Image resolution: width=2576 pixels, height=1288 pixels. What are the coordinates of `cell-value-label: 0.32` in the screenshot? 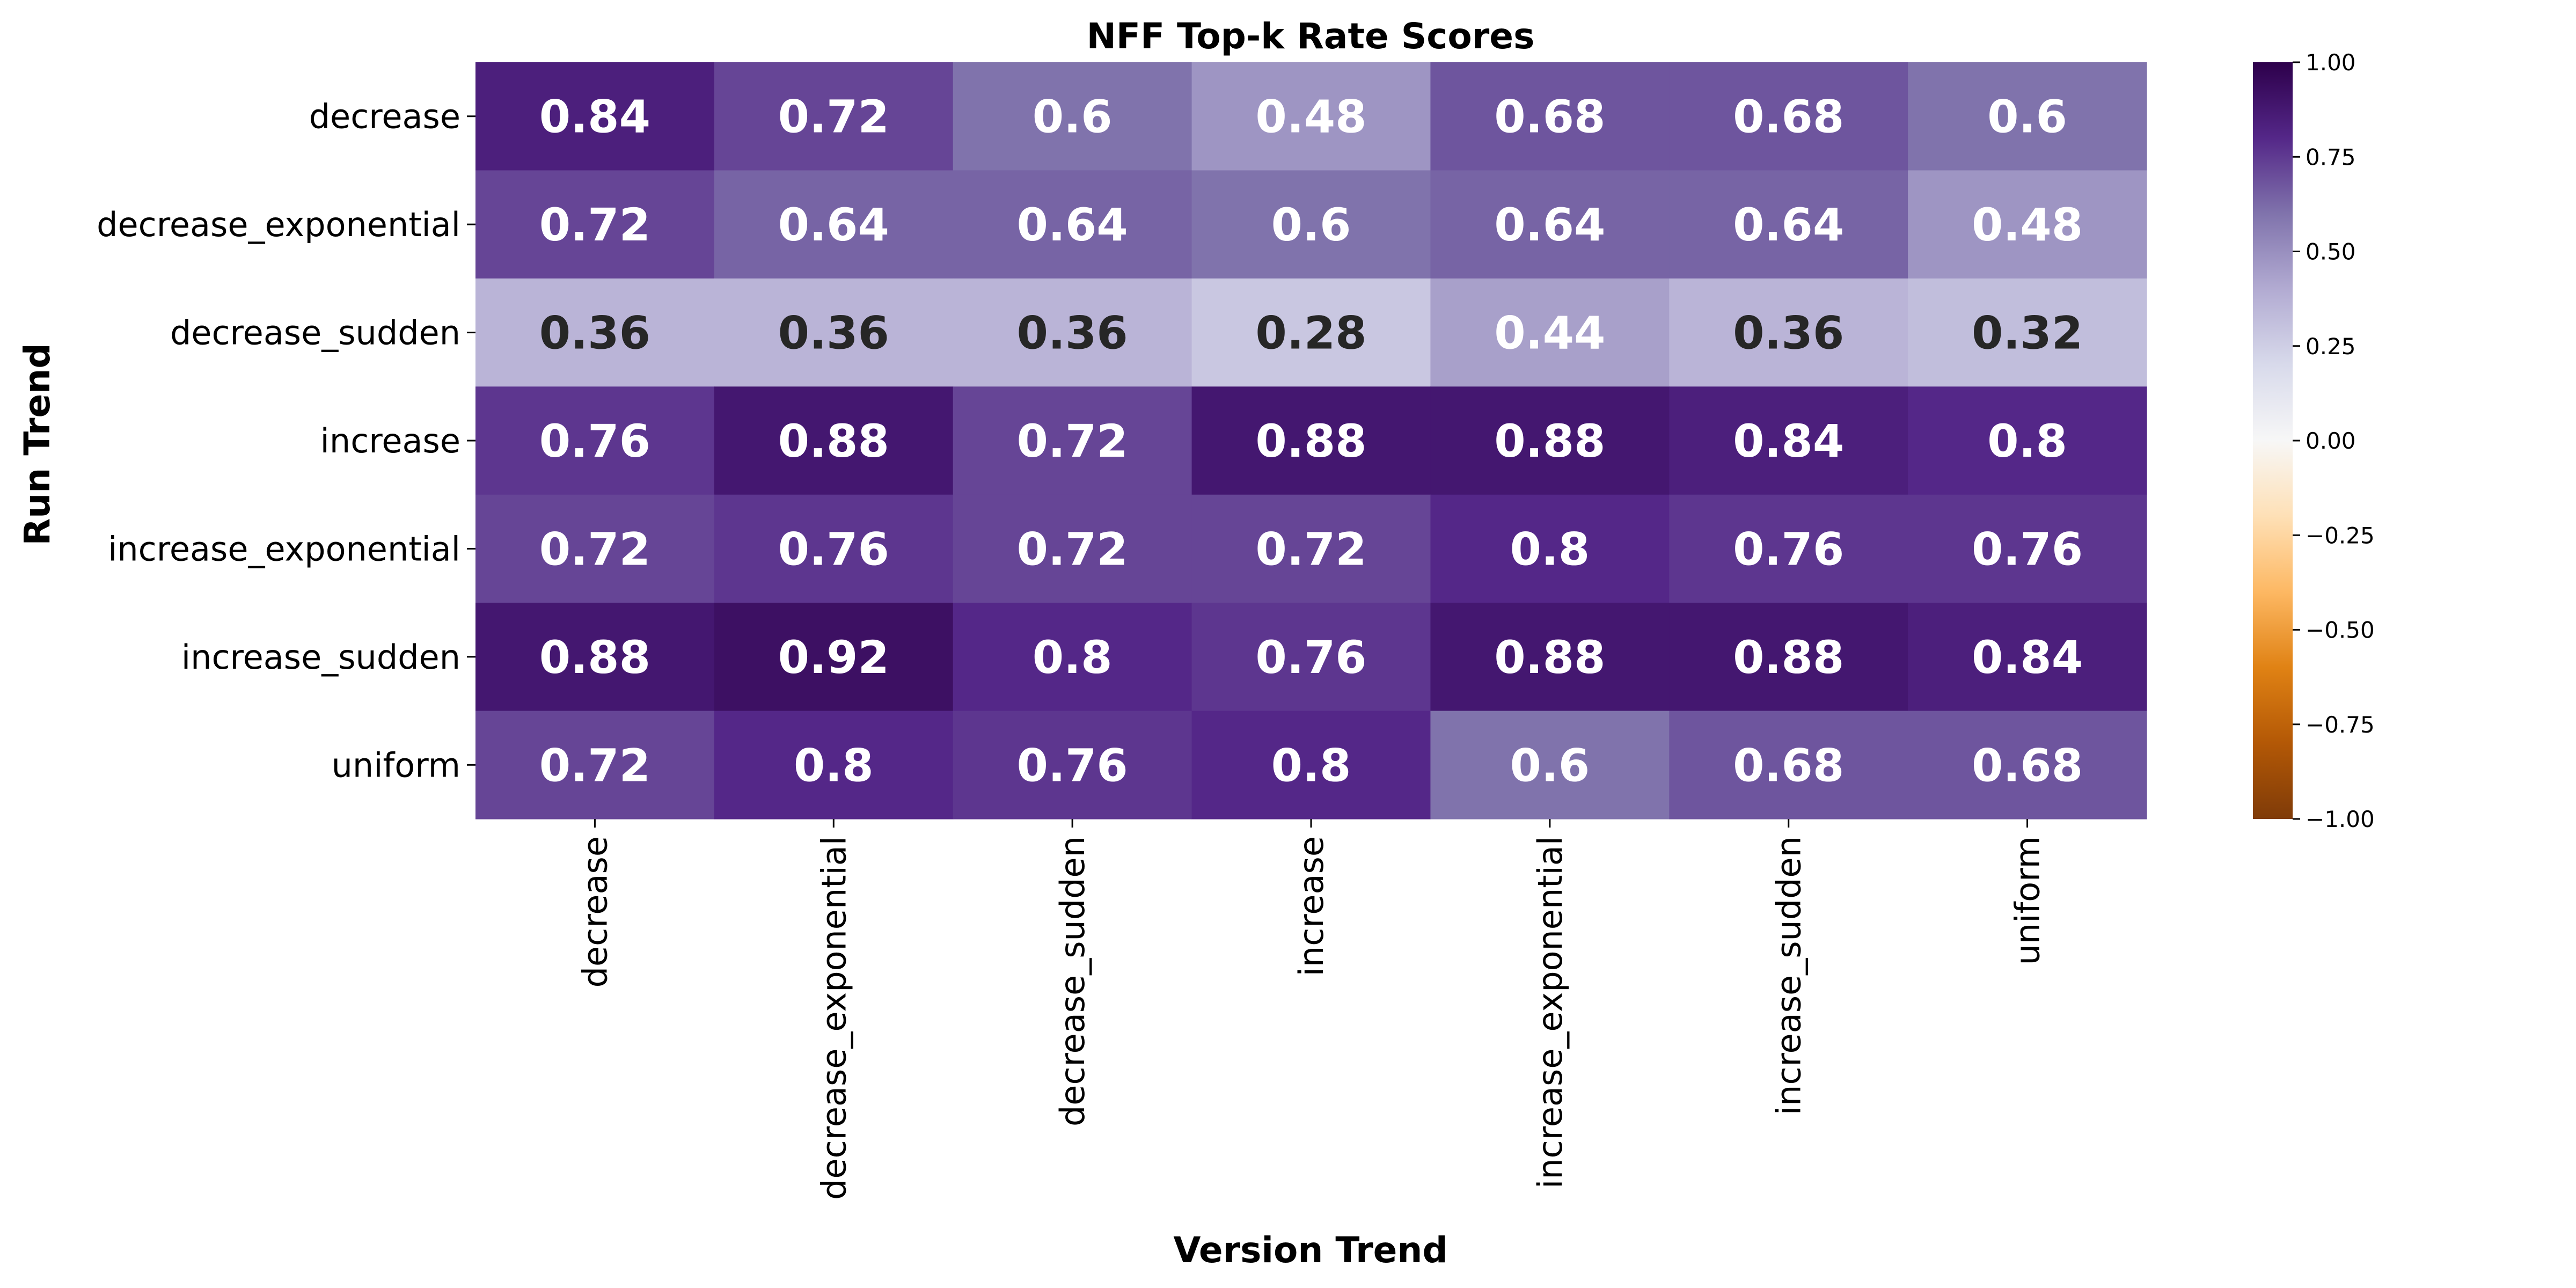 It's located at (2027, 333).